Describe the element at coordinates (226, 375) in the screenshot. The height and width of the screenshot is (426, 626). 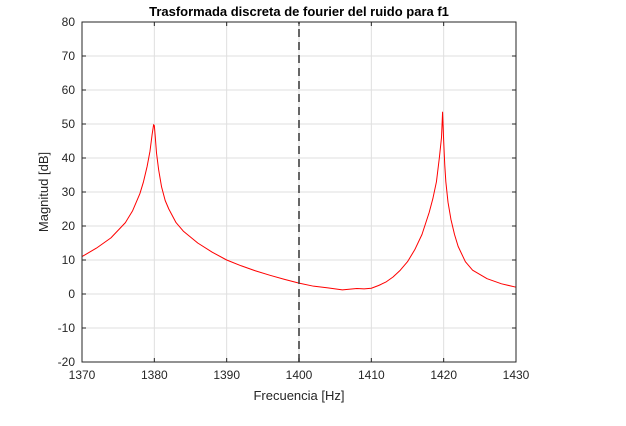
I see `x-tick-label: 1390` at that location.